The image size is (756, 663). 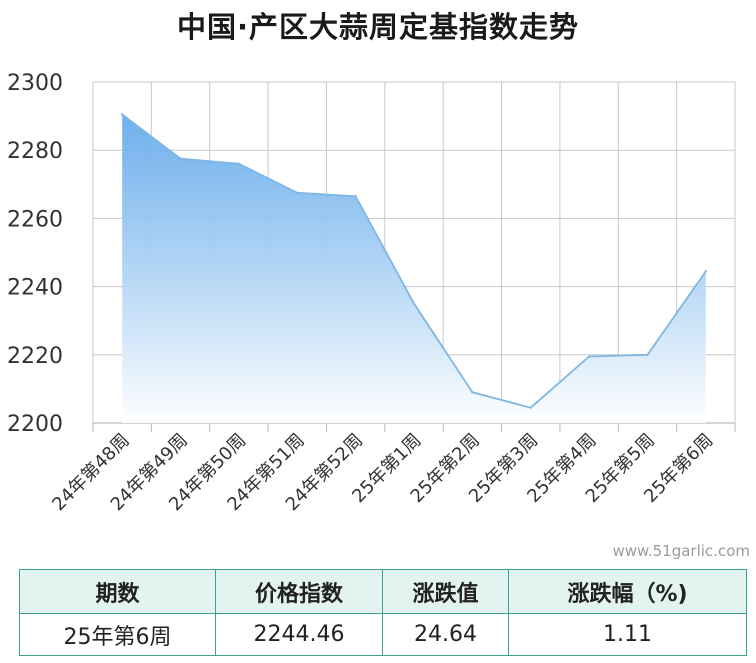 I want to click on table-header-row: 期数 价格指数 涨跌值 涨跌幅（%), so click(x=383, y=591).